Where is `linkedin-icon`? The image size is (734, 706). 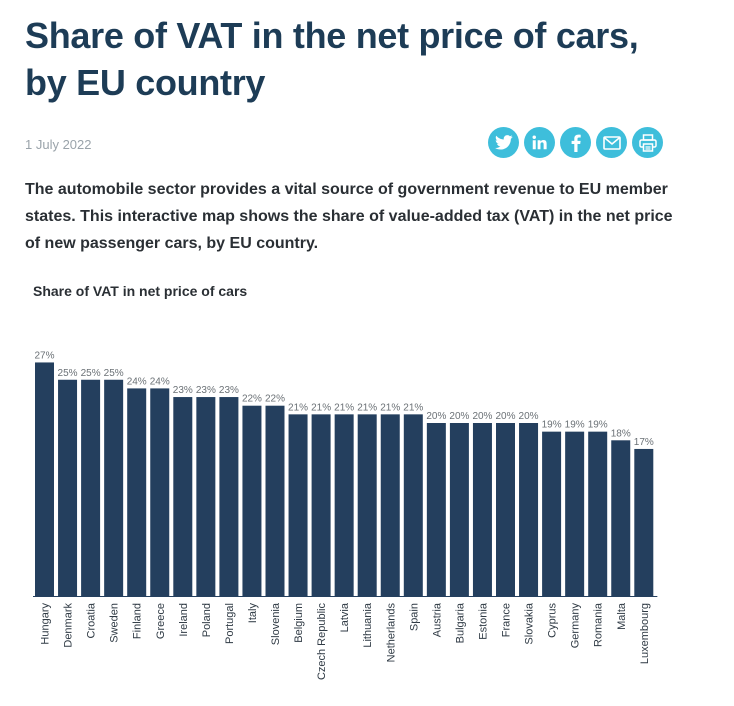
linkedin-icon is located at coordinates (539, 142).